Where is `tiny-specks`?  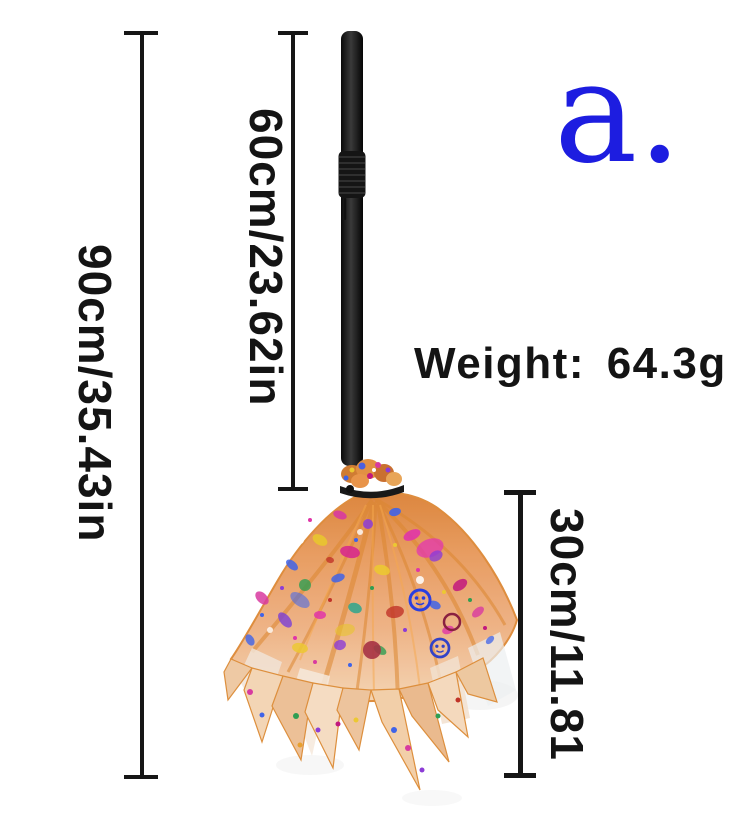 tiny-specks is located at coordinates (373, 592).